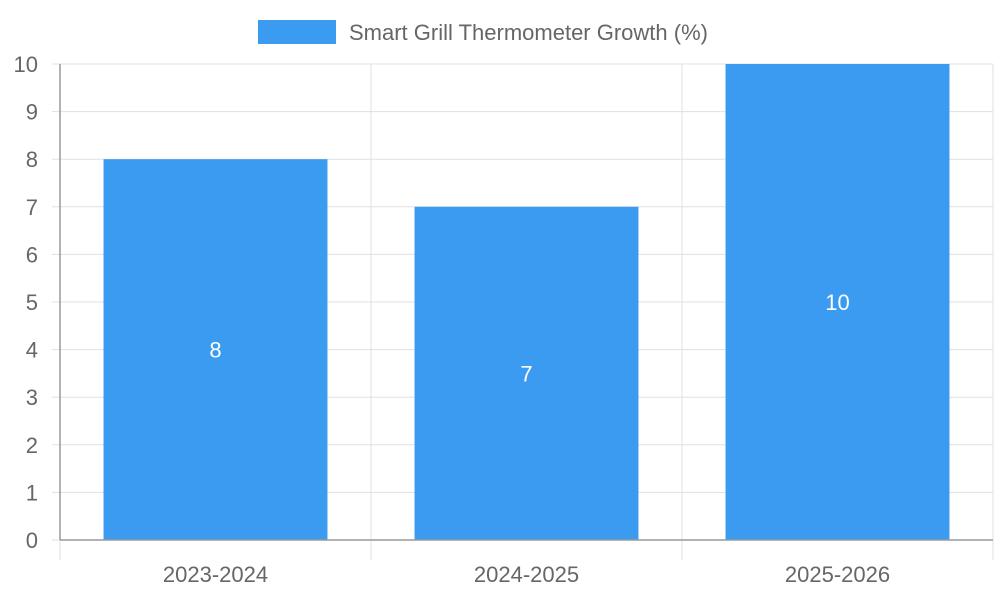 The image size is (1000, 600). What do you see at coordinates (529, 338) in the screenshot?
I see `data-labels: 8 7 10` at bounding box center [529, 338].